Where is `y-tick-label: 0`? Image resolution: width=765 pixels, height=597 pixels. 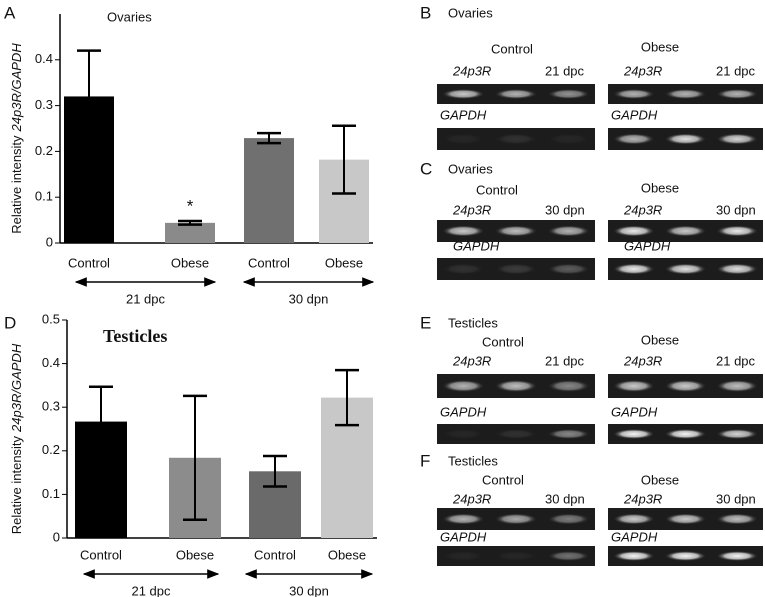 y-tick-label: 0 is located at coordinates (56, 536).